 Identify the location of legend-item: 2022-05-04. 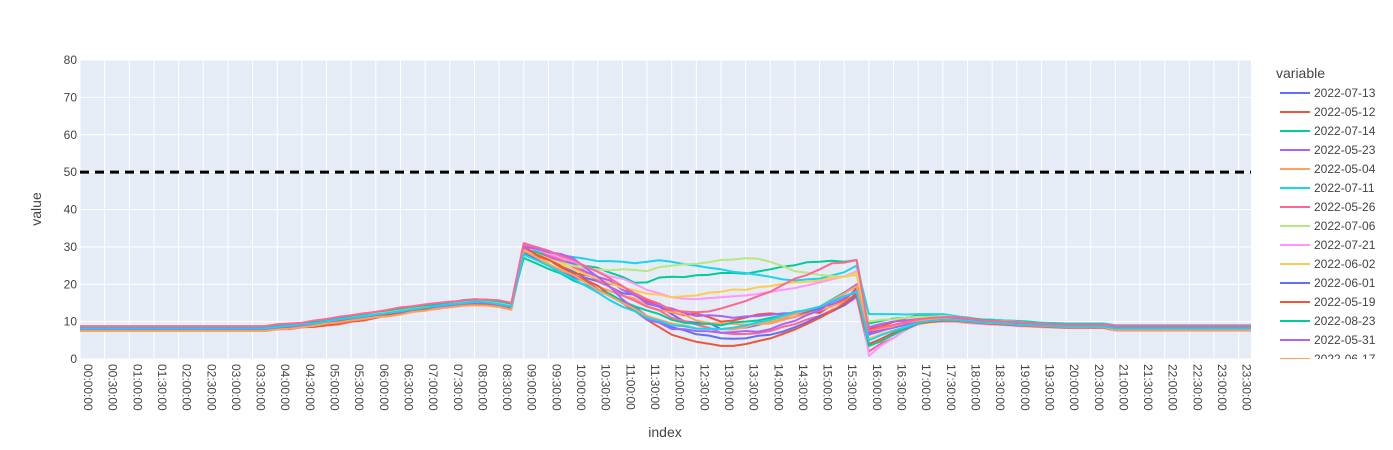
(1328, 169).